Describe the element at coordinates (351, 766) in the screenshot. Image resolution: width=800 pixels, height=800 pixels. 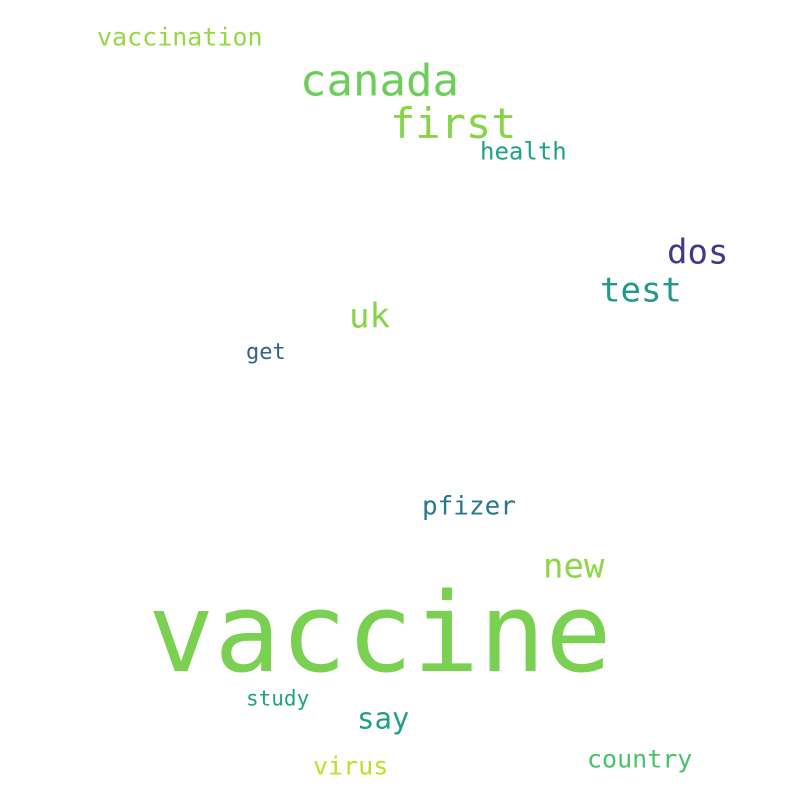
I see `word-virus: virus` at that location.